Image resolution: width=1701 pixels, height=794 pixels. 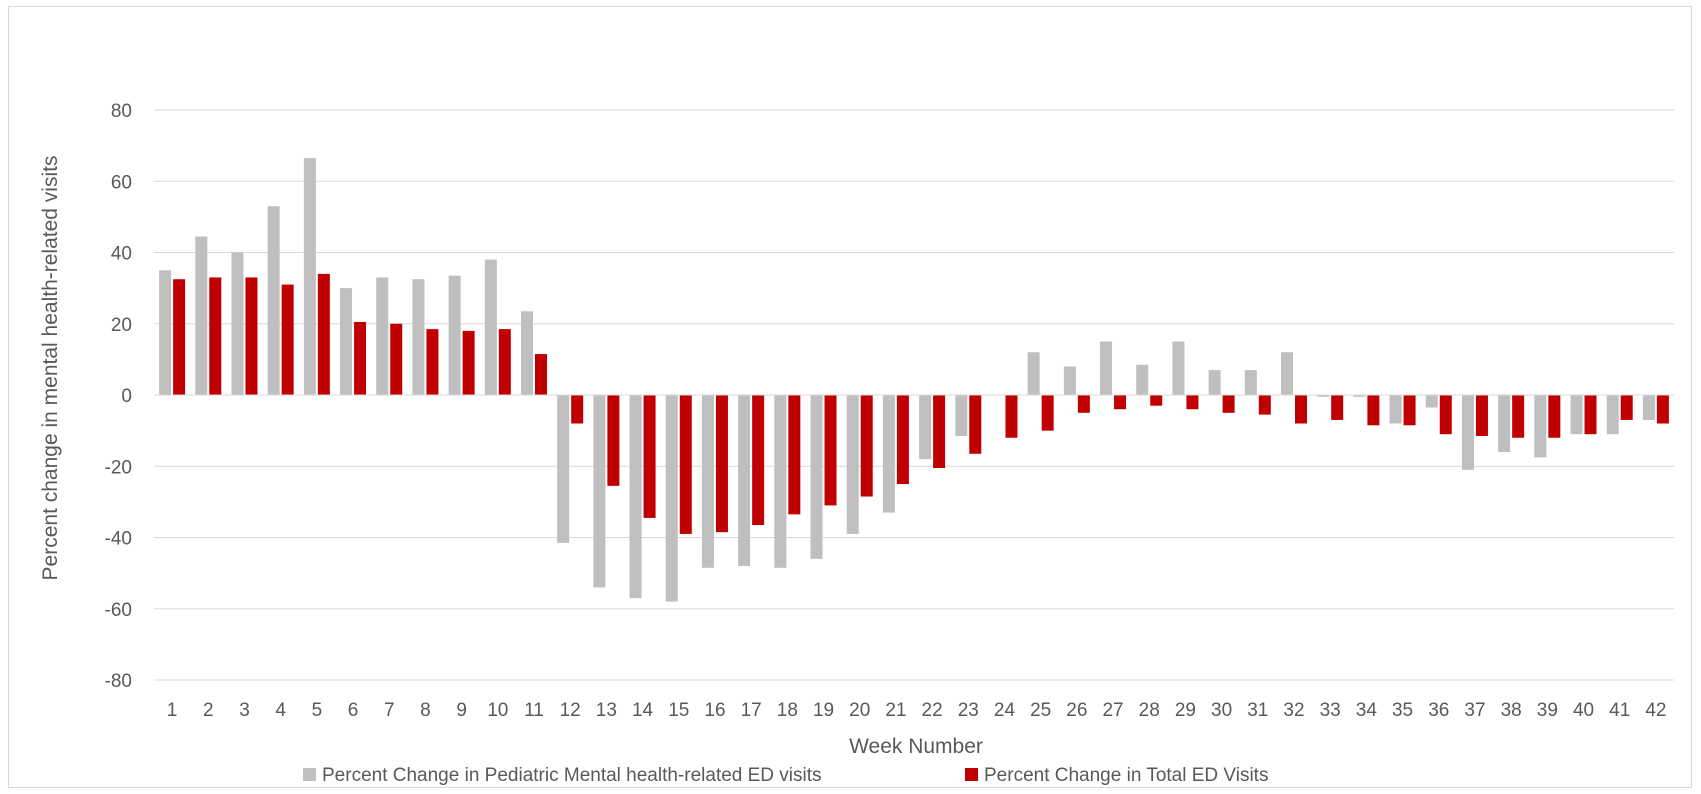 I want to click on x-tick-label: 29, so click(x=1185, y=710).